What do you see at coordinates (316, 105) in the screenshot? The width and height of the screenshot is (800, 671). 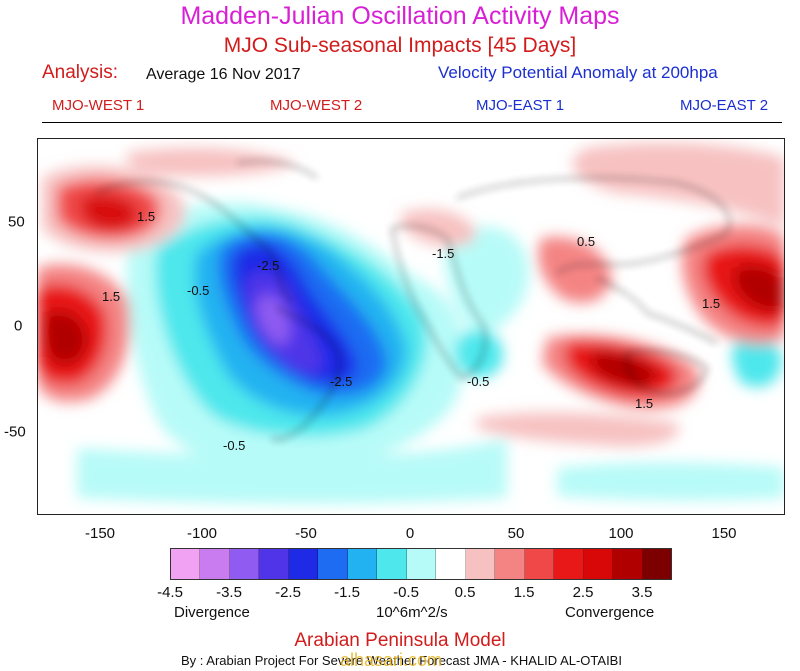 I see `phase-label-west-2: MJO-WEST 2` at bounding box center [316, 105].